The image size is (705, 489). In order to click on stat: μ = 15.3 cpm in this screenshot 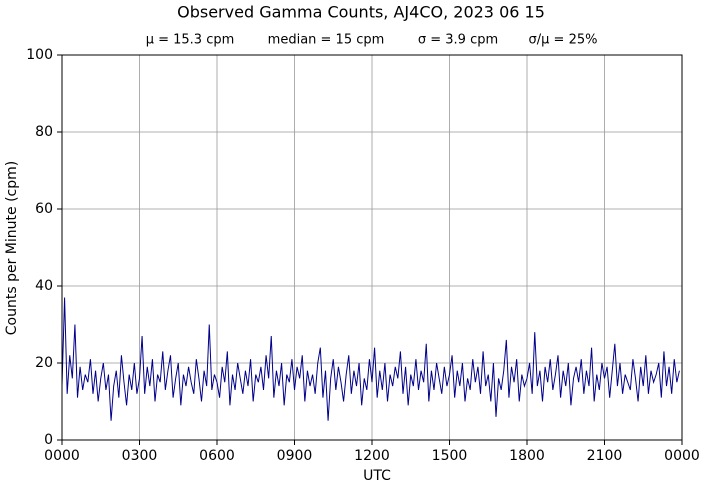, I will do `click(190, 40)`.